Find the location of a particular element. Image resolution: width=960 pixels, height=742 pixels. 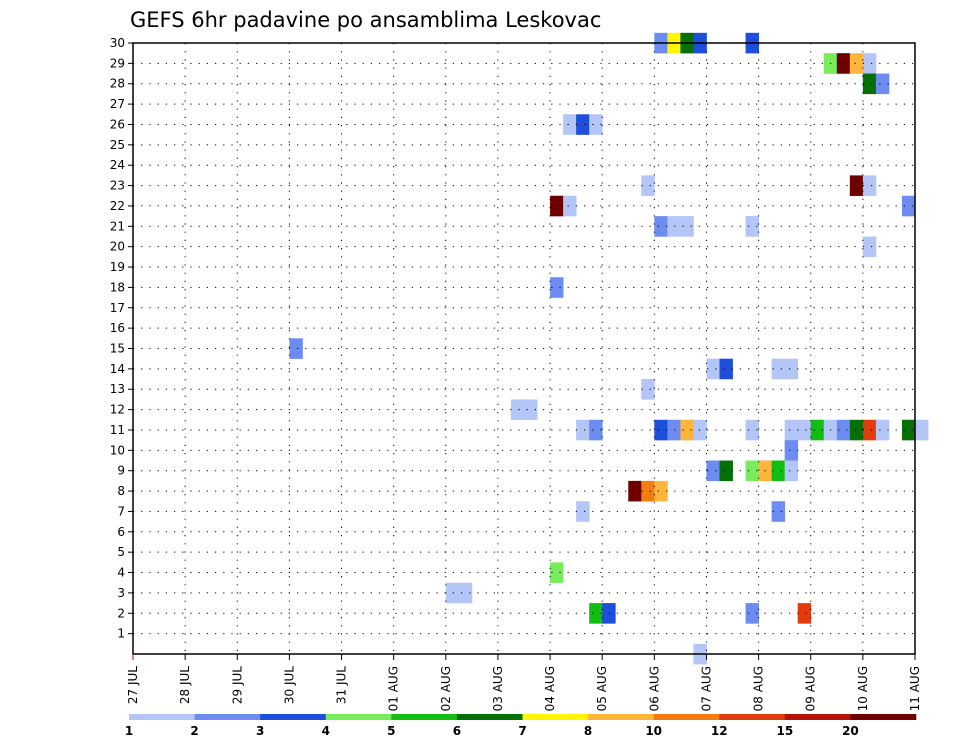

x-tick-label: 28 JUL is located at coordinates (185, 685).